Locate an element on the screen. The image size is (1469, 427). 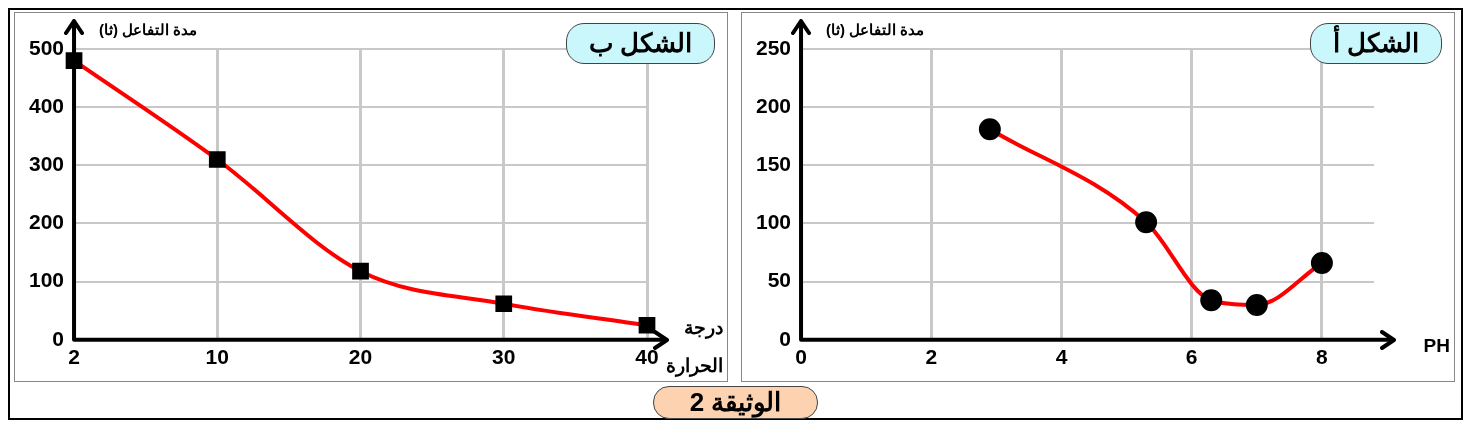
x-axis-title: PH is located at coordinates (1436, 346).